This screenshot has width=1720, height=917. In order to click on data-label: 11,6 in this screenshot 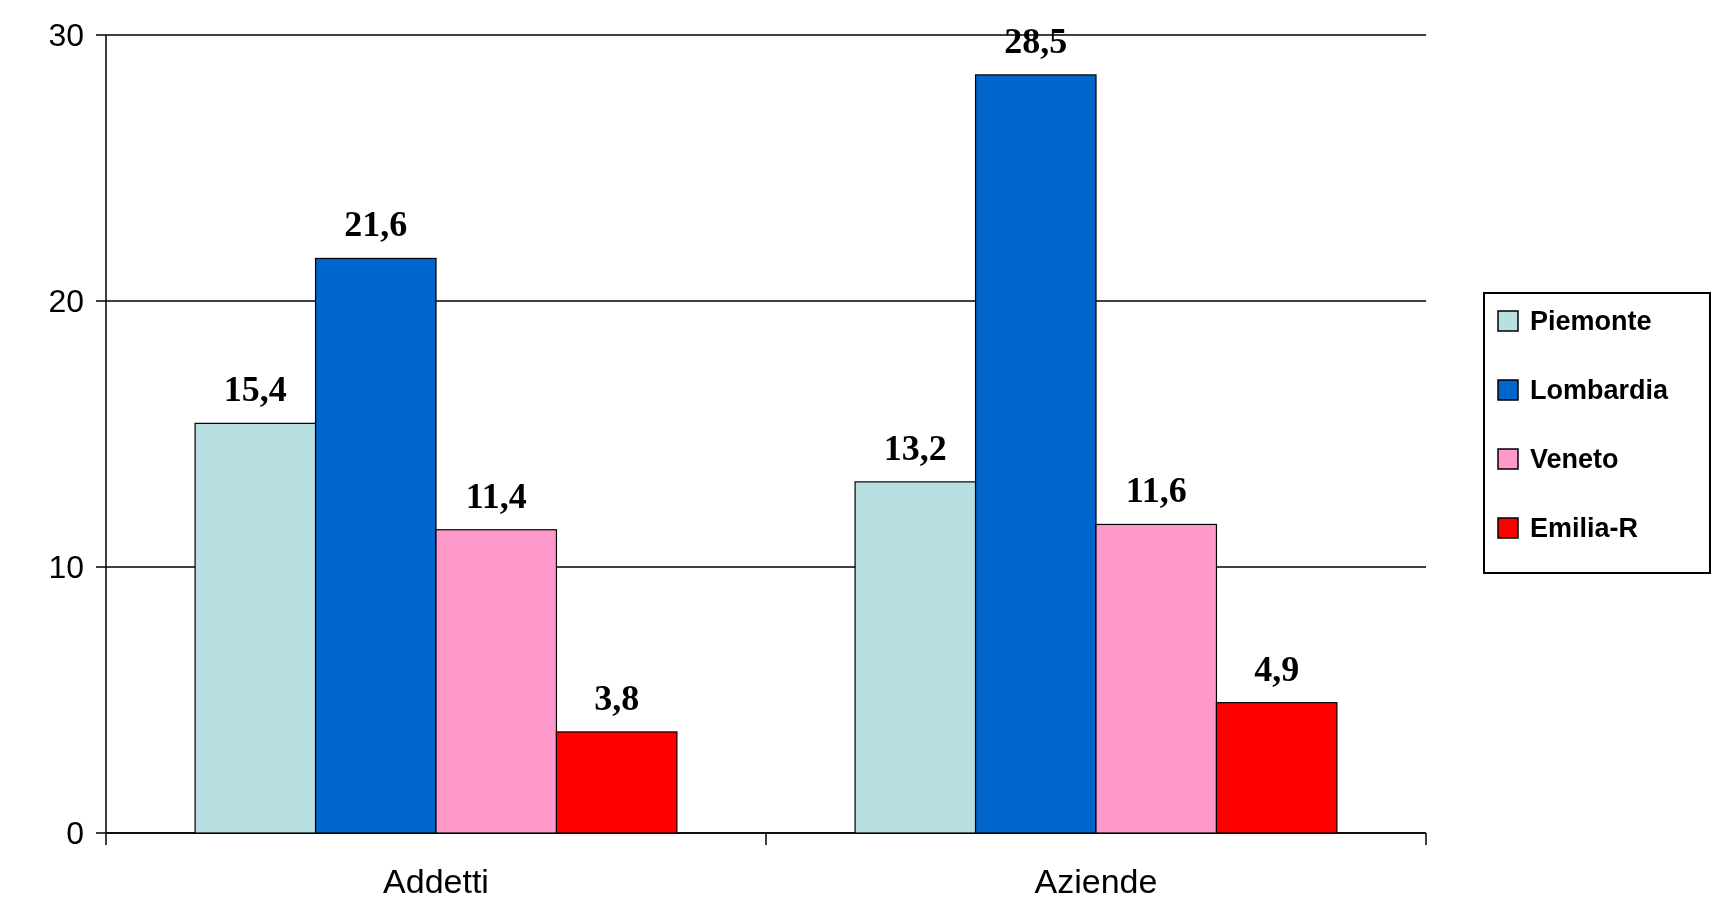, I will do `click(1156, 490)`.